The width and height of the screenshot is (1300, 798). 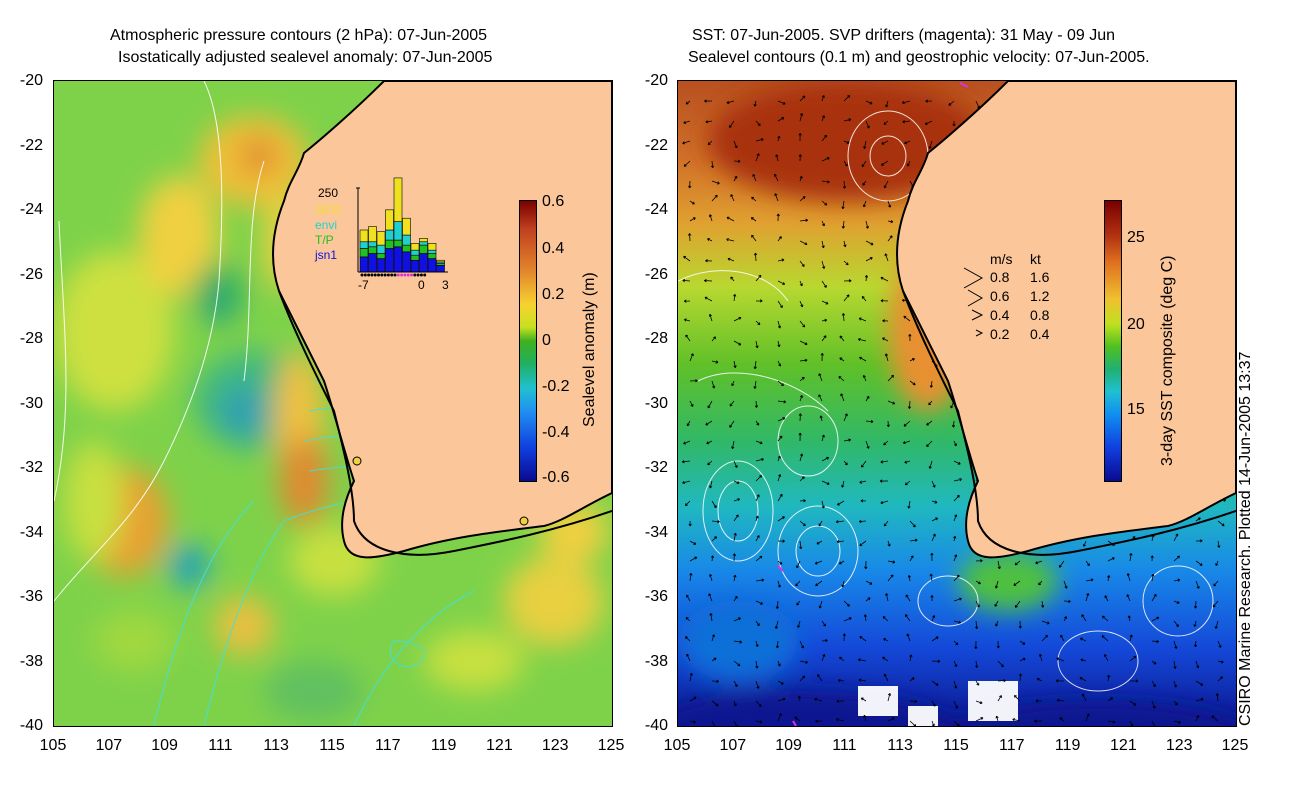 What do you see at coordinates (656, 209) in the screenshot?
I see `y-tick-label: -24` at bounding box center [656, 209].